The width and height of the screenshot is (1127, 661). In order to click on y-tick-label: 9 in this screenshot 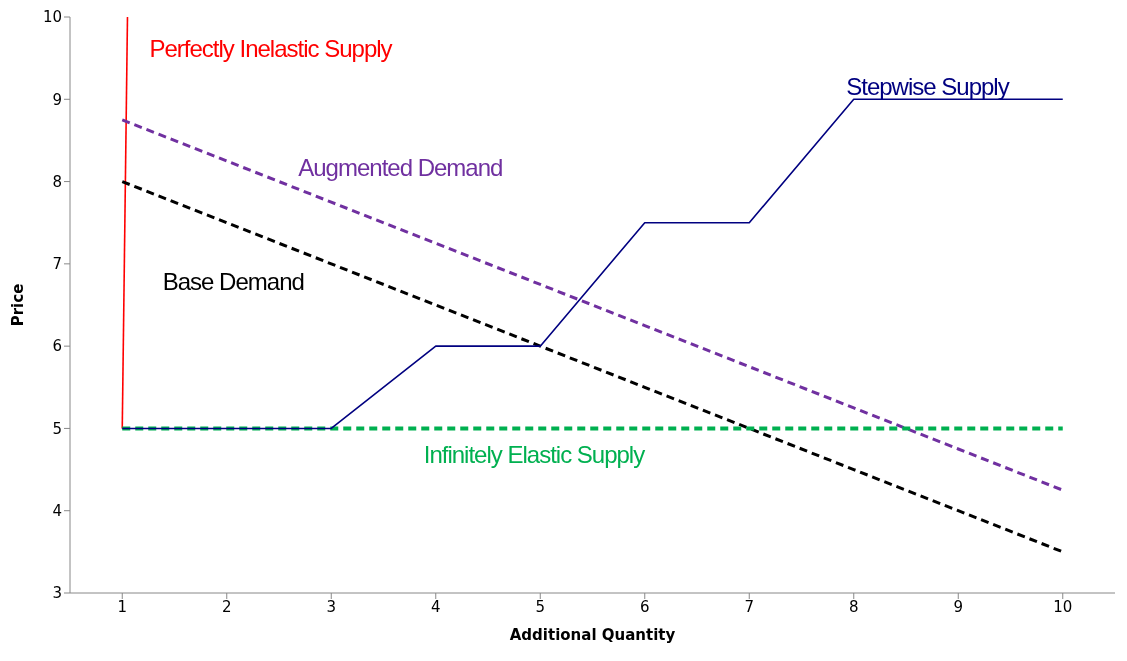, I will do `click(57, 99)`.